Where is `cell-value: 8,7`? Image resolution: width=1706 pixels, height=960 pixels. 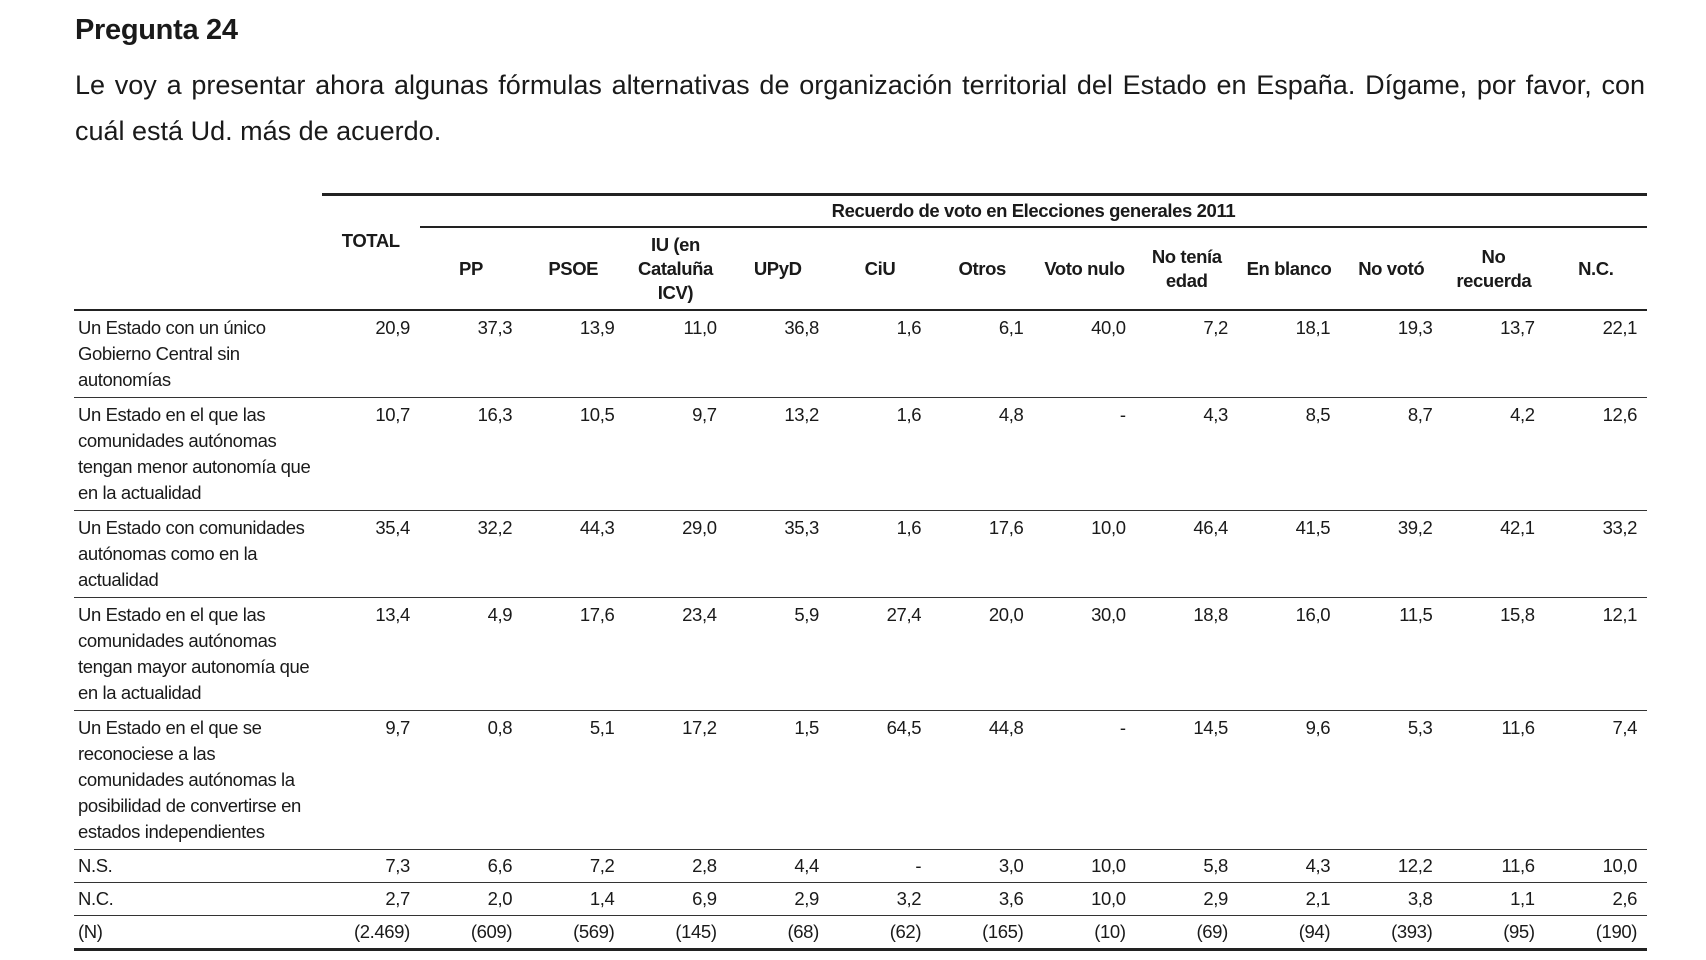
cell-value: 8,7 is located at coordinates (1391, 454).